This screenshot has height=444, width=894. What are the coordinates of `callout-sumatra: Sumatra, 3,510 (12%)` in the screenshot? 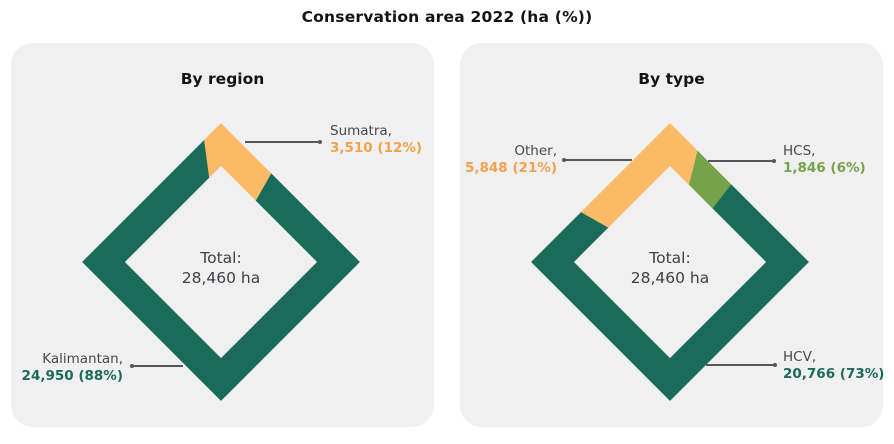 It's located at (376, 140).